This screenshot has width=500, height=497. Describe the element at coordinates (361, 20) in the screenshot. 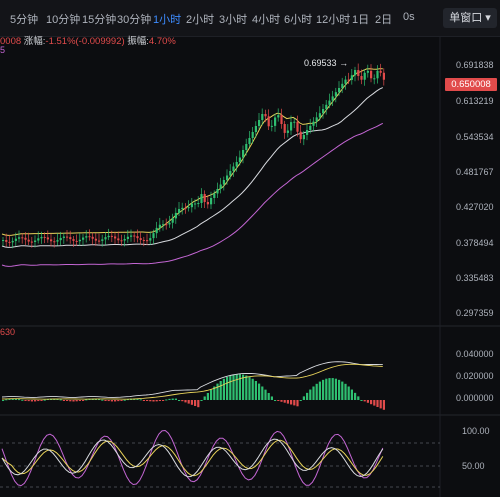

I see `timeframe-11: 1日` at that location.